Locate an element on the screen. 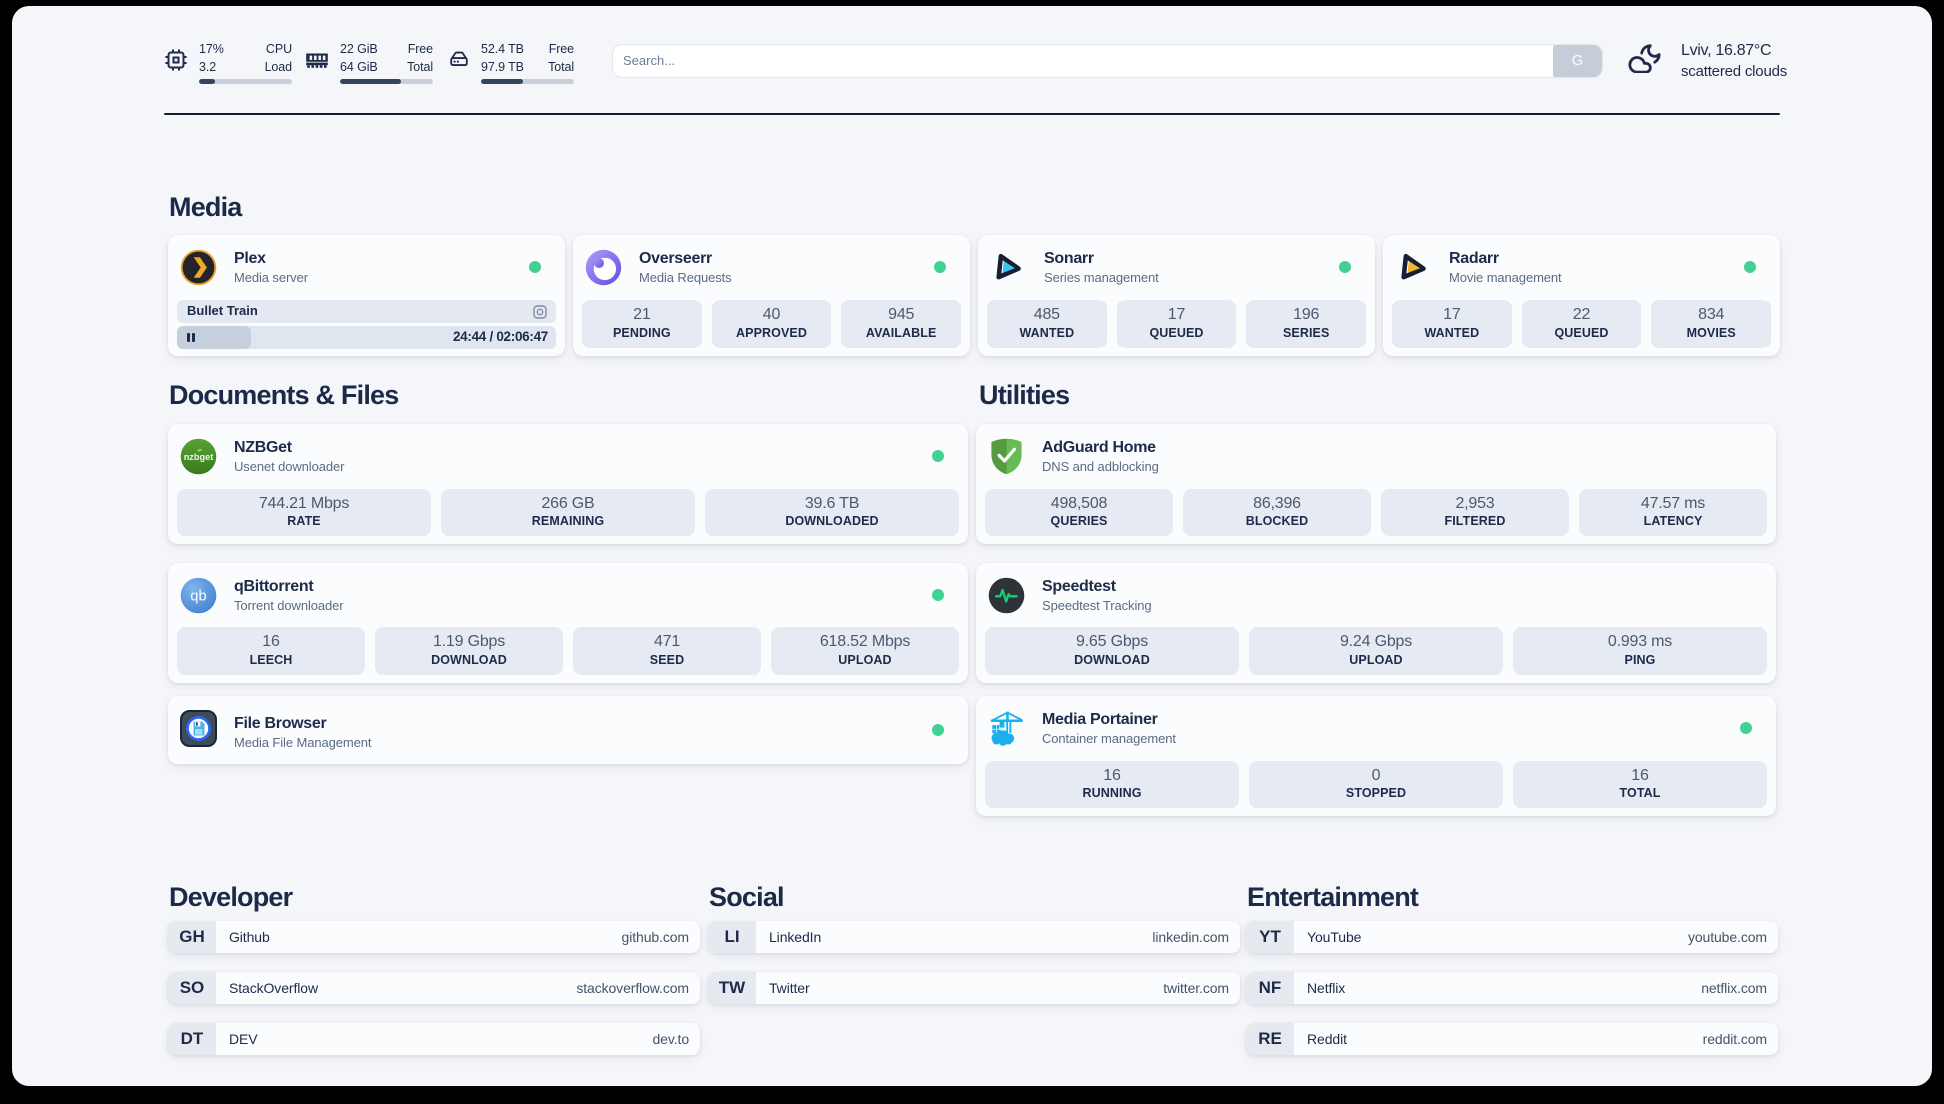  svg-text: nzbget is located at coordinates (199, 457).